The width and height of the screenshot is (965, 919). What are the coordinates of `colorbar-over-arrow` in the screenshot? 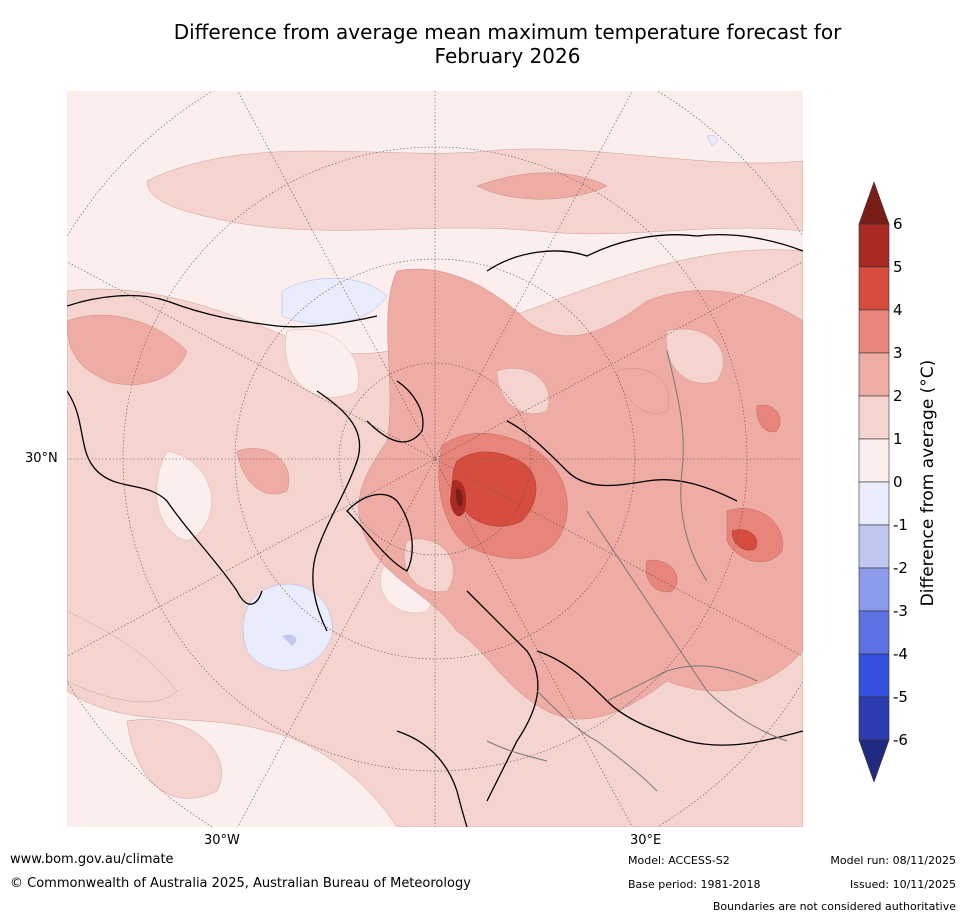 It's located at (874, 203).